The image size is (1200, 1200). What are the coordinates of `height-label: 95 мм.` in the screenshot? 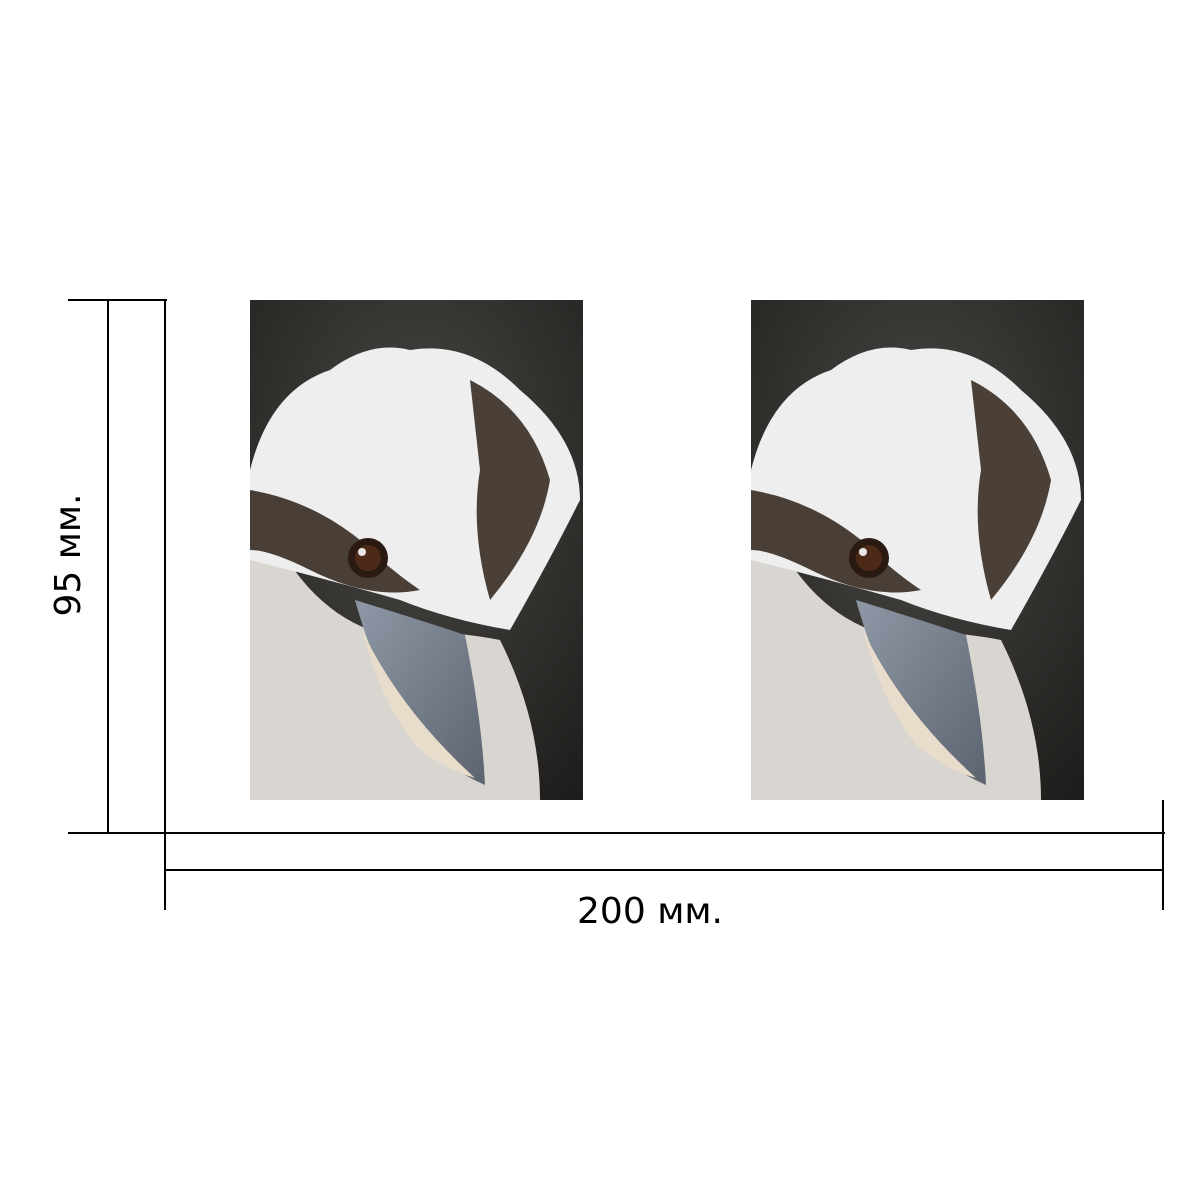 It's located at (68, 554).